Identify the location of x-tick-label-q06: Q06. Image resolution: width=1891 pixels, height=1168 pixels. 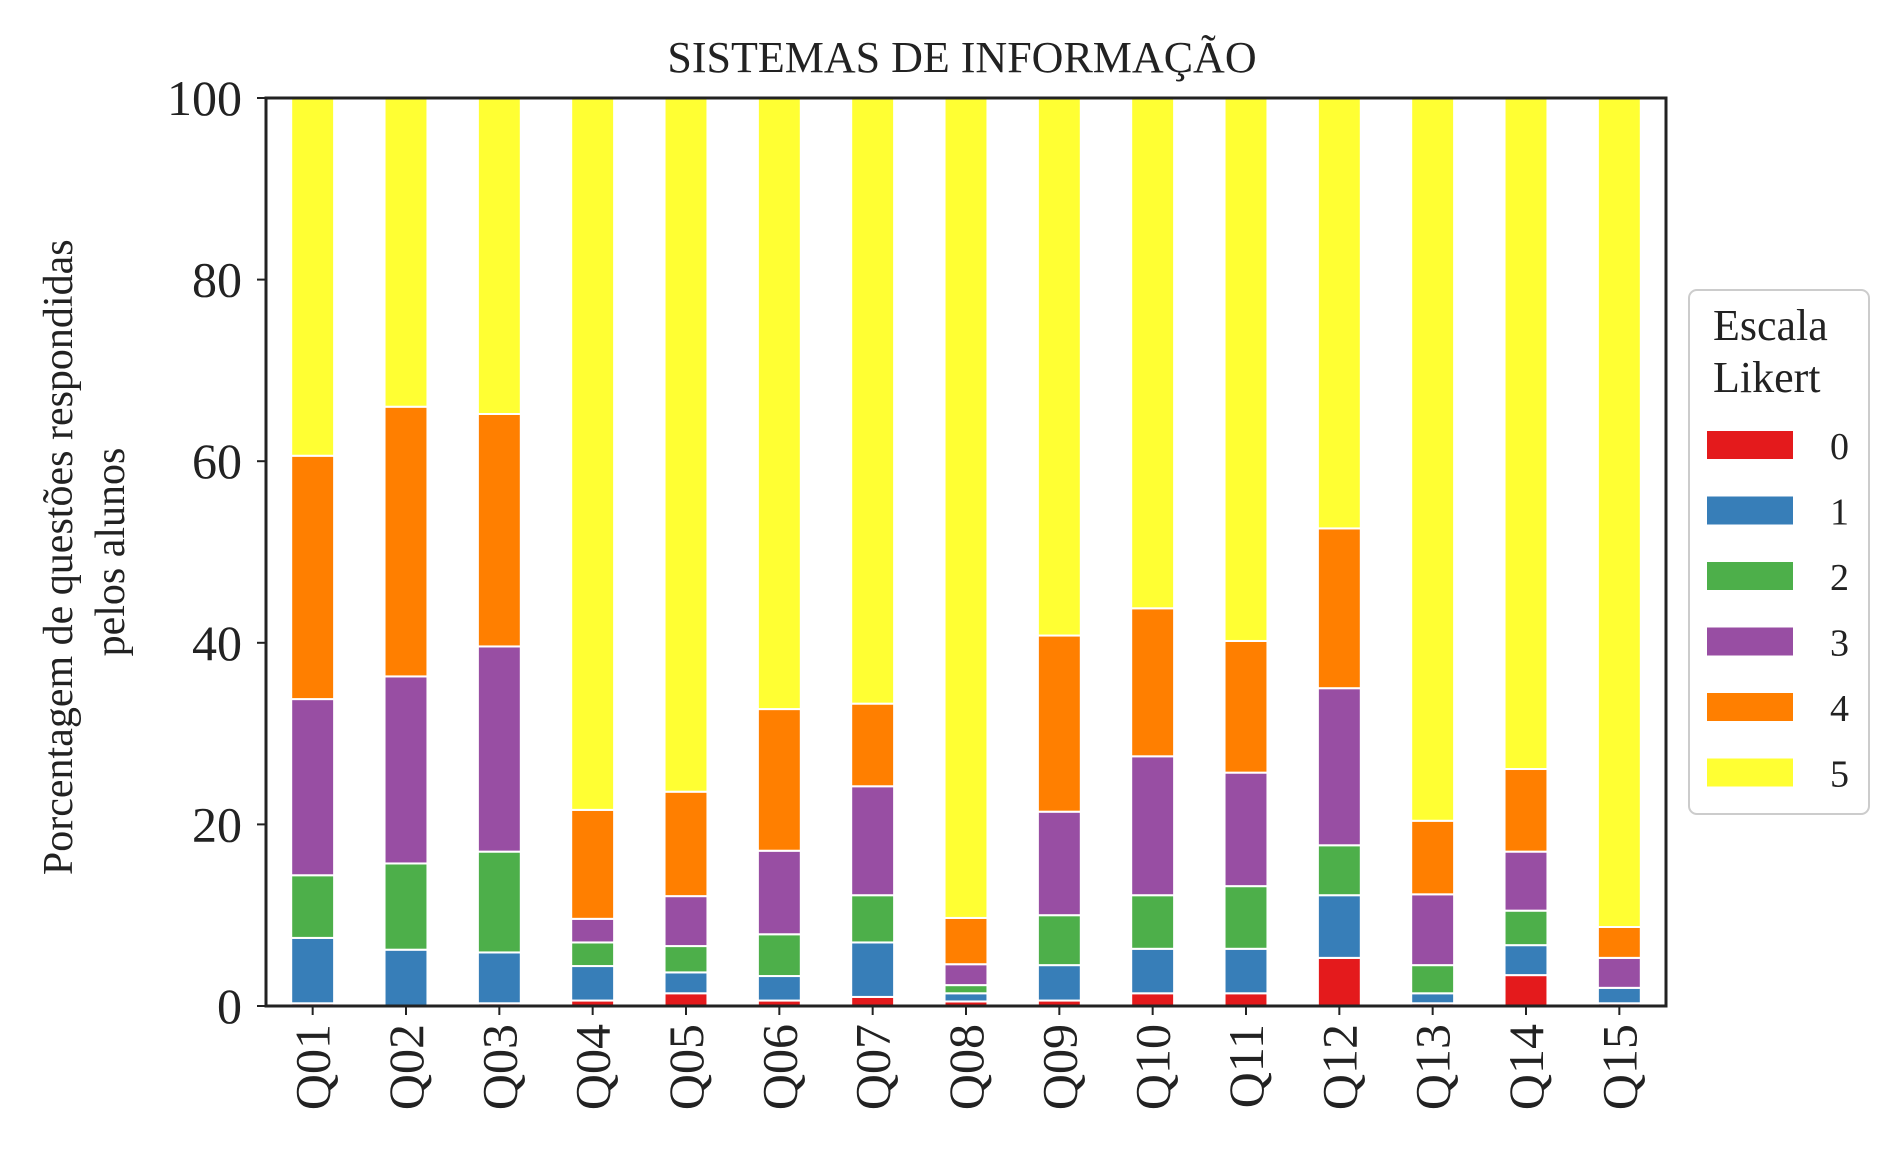
(779, 1067).